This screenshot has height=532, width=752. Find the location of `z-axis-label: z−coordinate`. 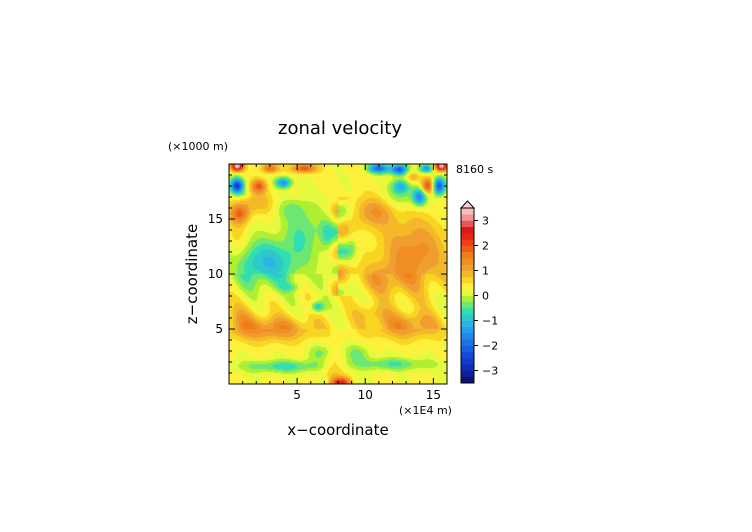

z-axis-label: z−coordinate is located at coordinates (192, 274).